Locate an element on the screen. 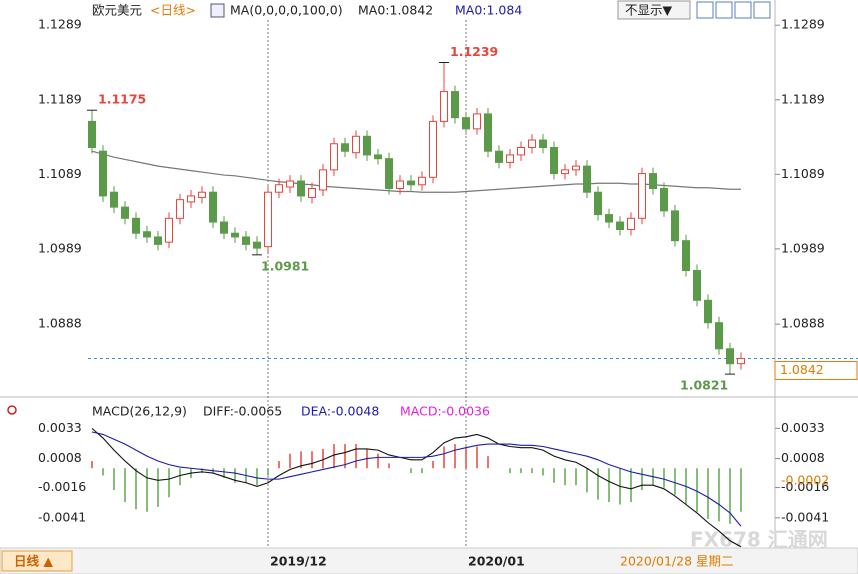 Image resolution: width=858 pixels, height=574 pixels. macd-marker-label: -0.0002 is located at coordinates (805, 480).